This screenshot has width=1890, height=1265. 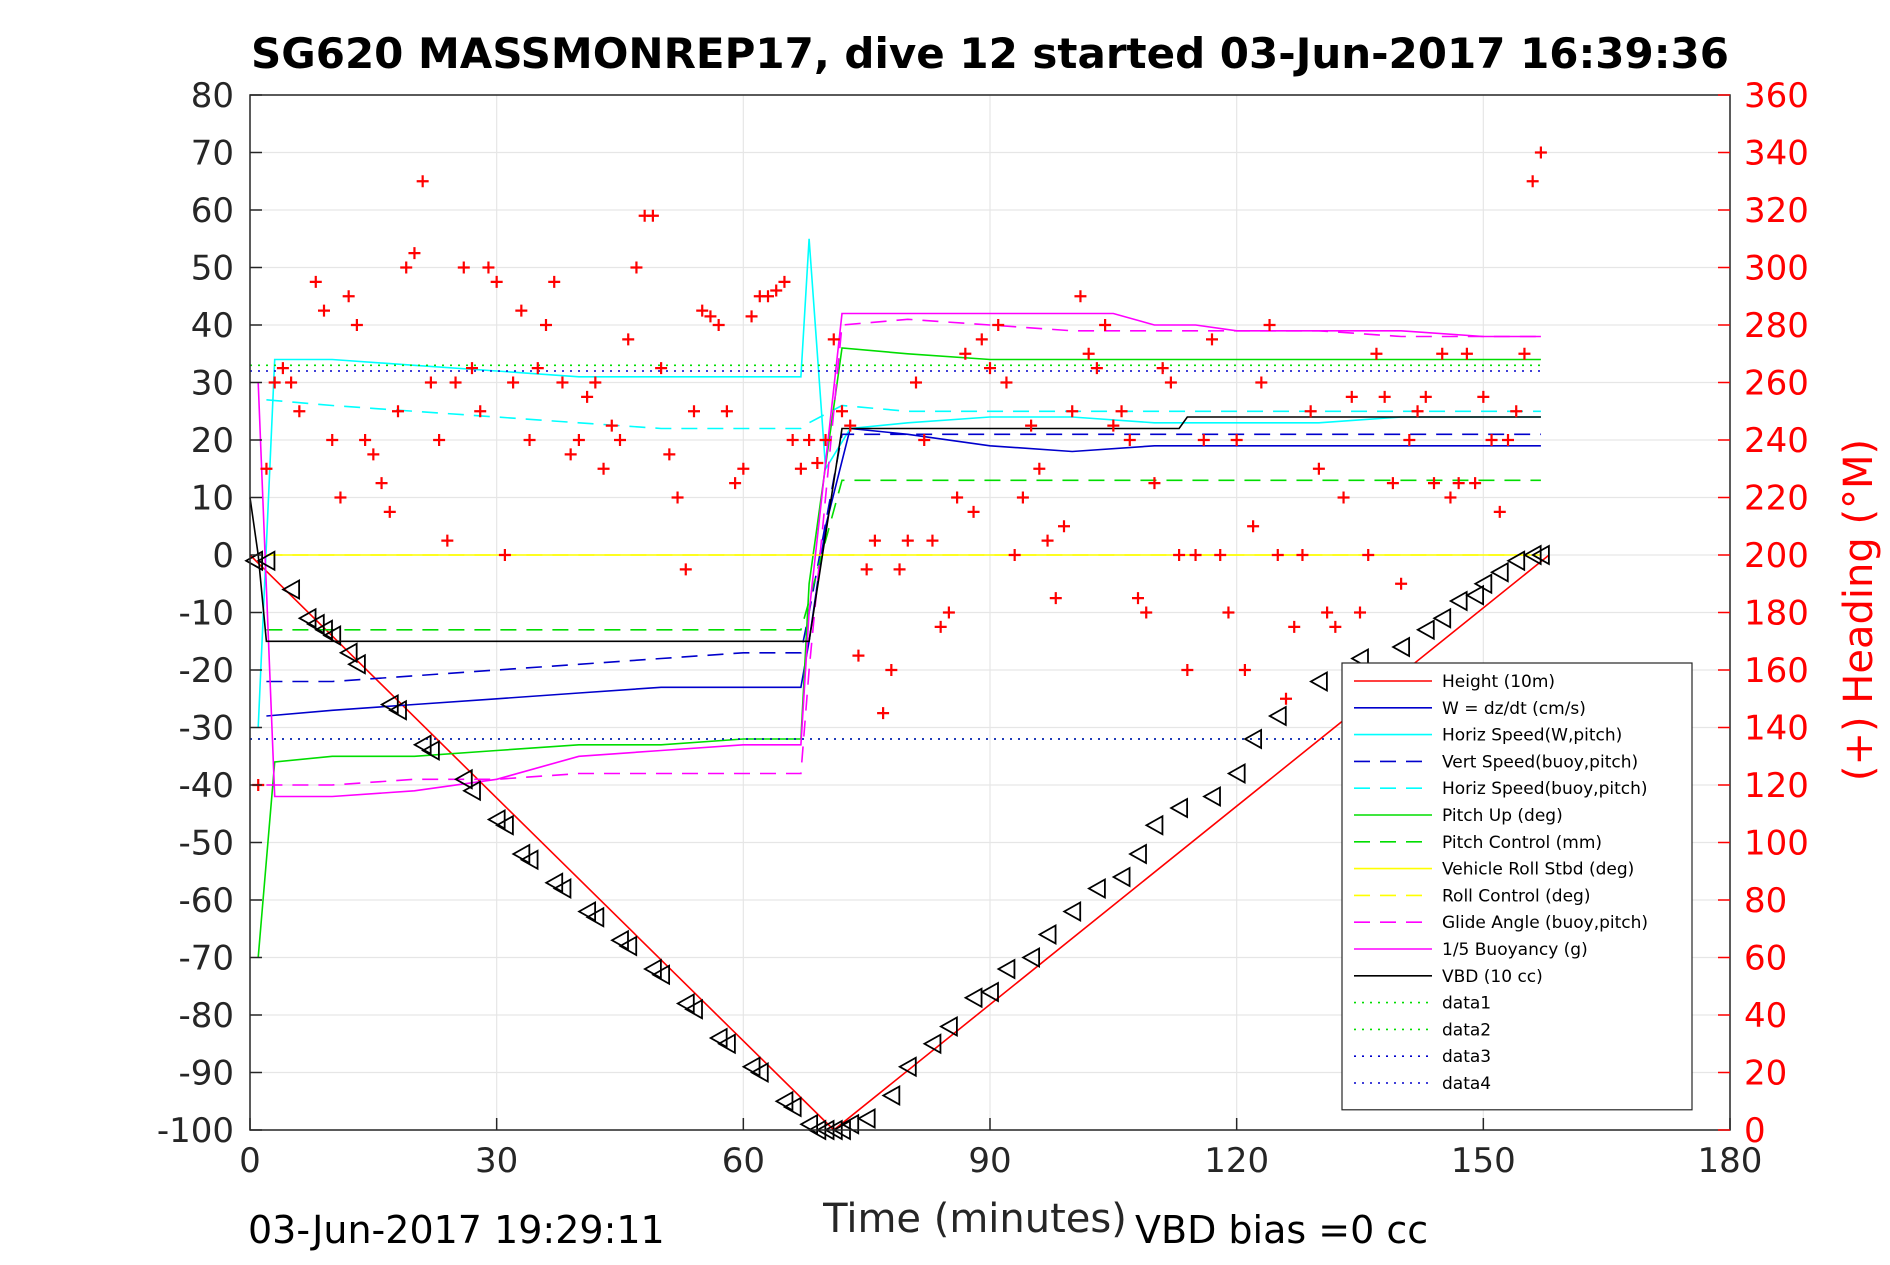 What do you see at coordinates (206, 1016) in the screenshot?
I see `y-tick-label-left: -80` at bounding box center [206, 1016].